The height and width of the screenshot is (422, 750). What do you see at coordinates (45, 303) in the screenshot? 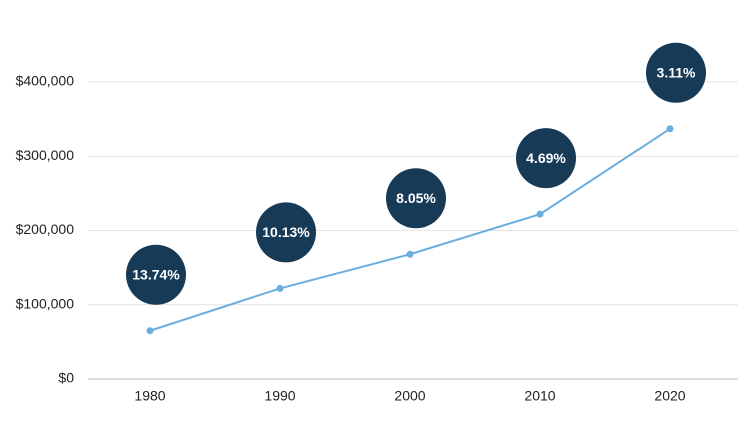
I see `y-tick-label: $100,000` at bounding box center [45, 303].